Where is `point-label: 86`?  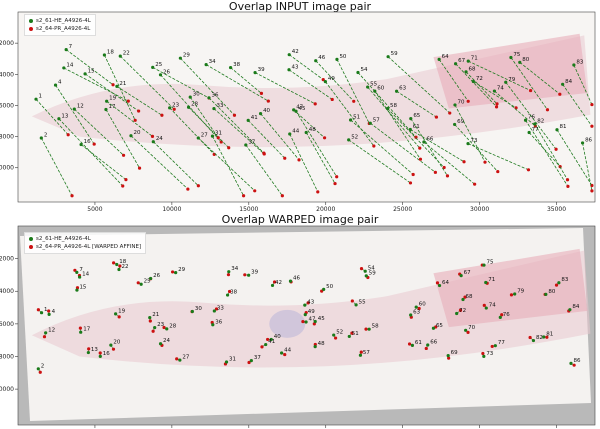 point-label: 86 is located at coordinates (588, 140).